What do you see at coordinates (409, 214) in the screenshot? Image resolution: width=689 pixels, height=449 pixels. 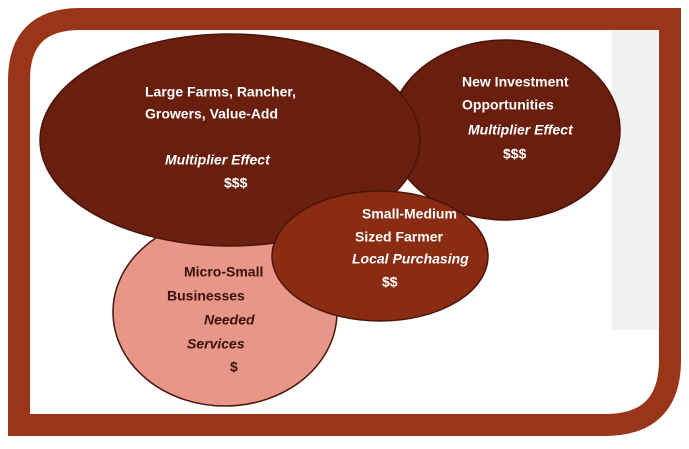 I see `node-label: Small-Medium` at bounding box center [409, 214].